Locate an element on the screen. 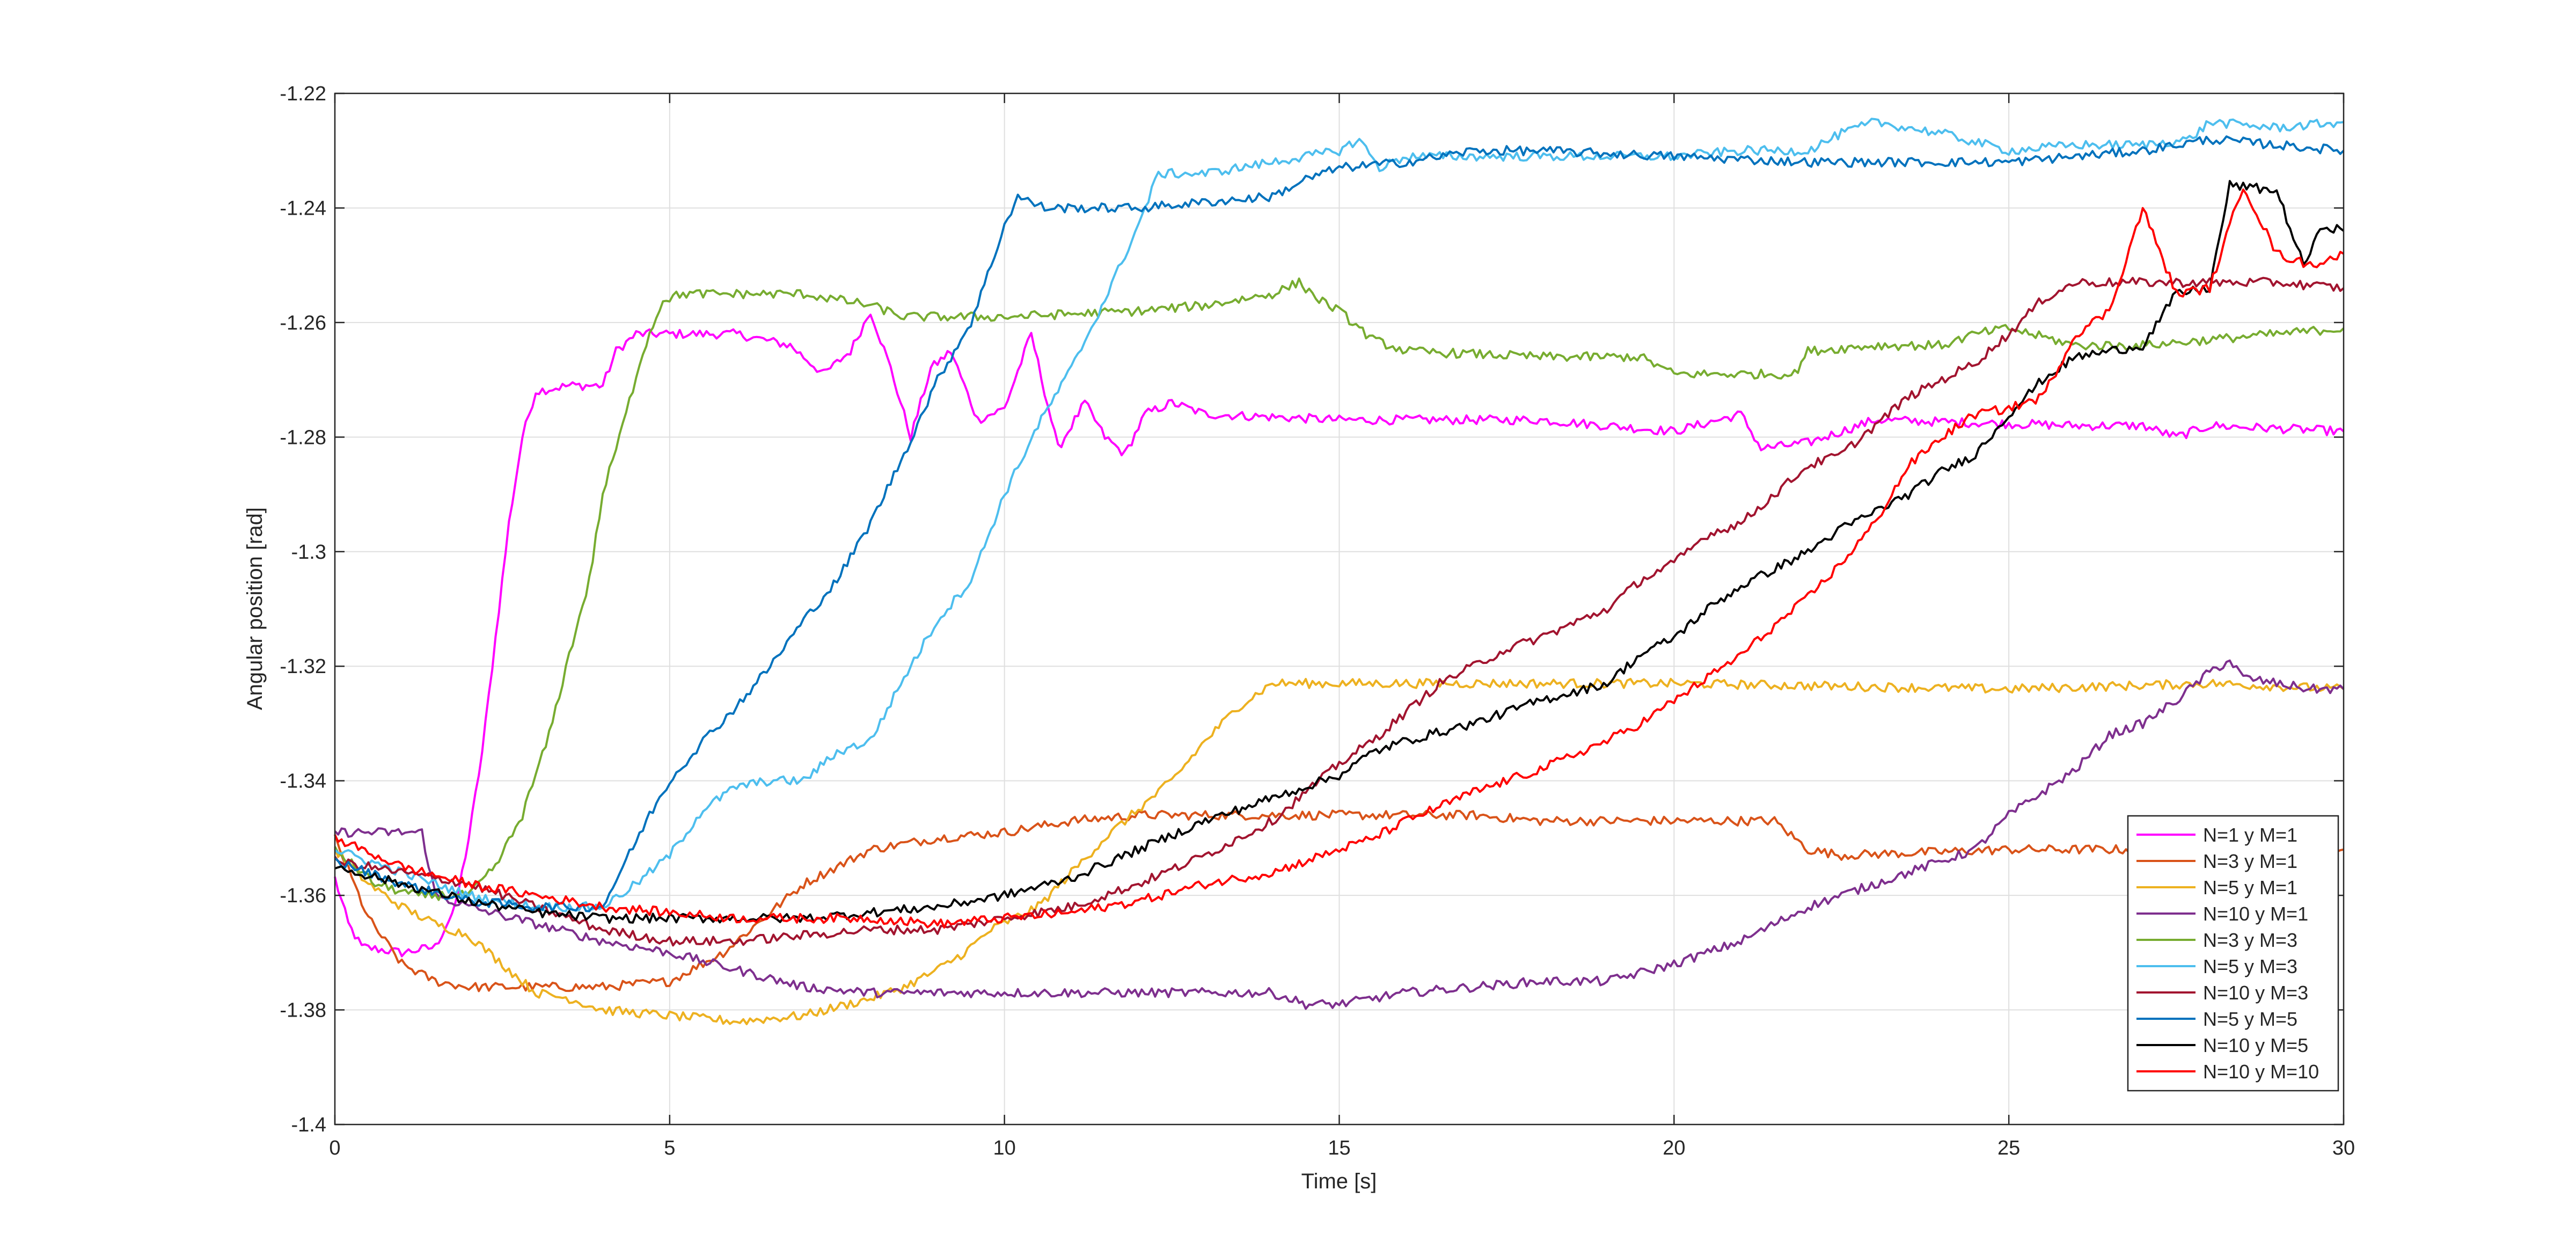 This screenshot has height=1256, width=2576. legend-entry: N=3 y M=3 is located at coordinates (2250, 940).